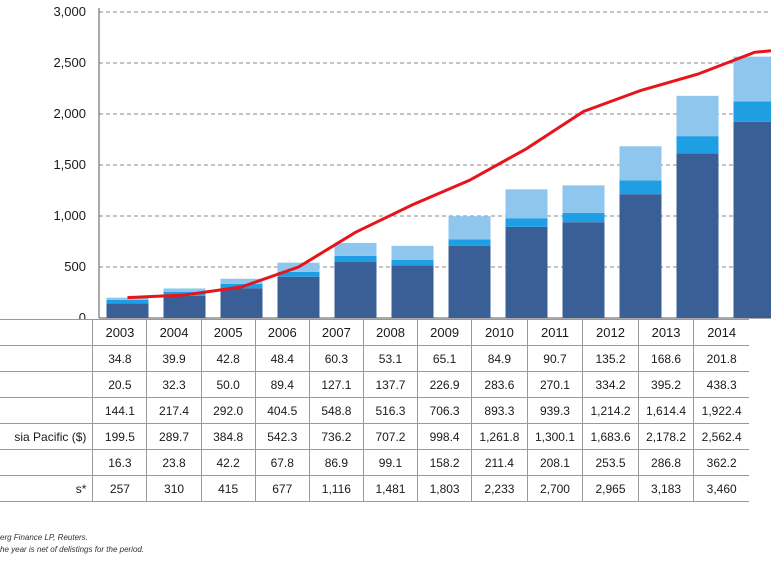 This screenshot has height=578, width=771. What do you see at coordinates (282, 488) in the screenshot?
I see `table-cell: 677` at bounding box center [282, 488].